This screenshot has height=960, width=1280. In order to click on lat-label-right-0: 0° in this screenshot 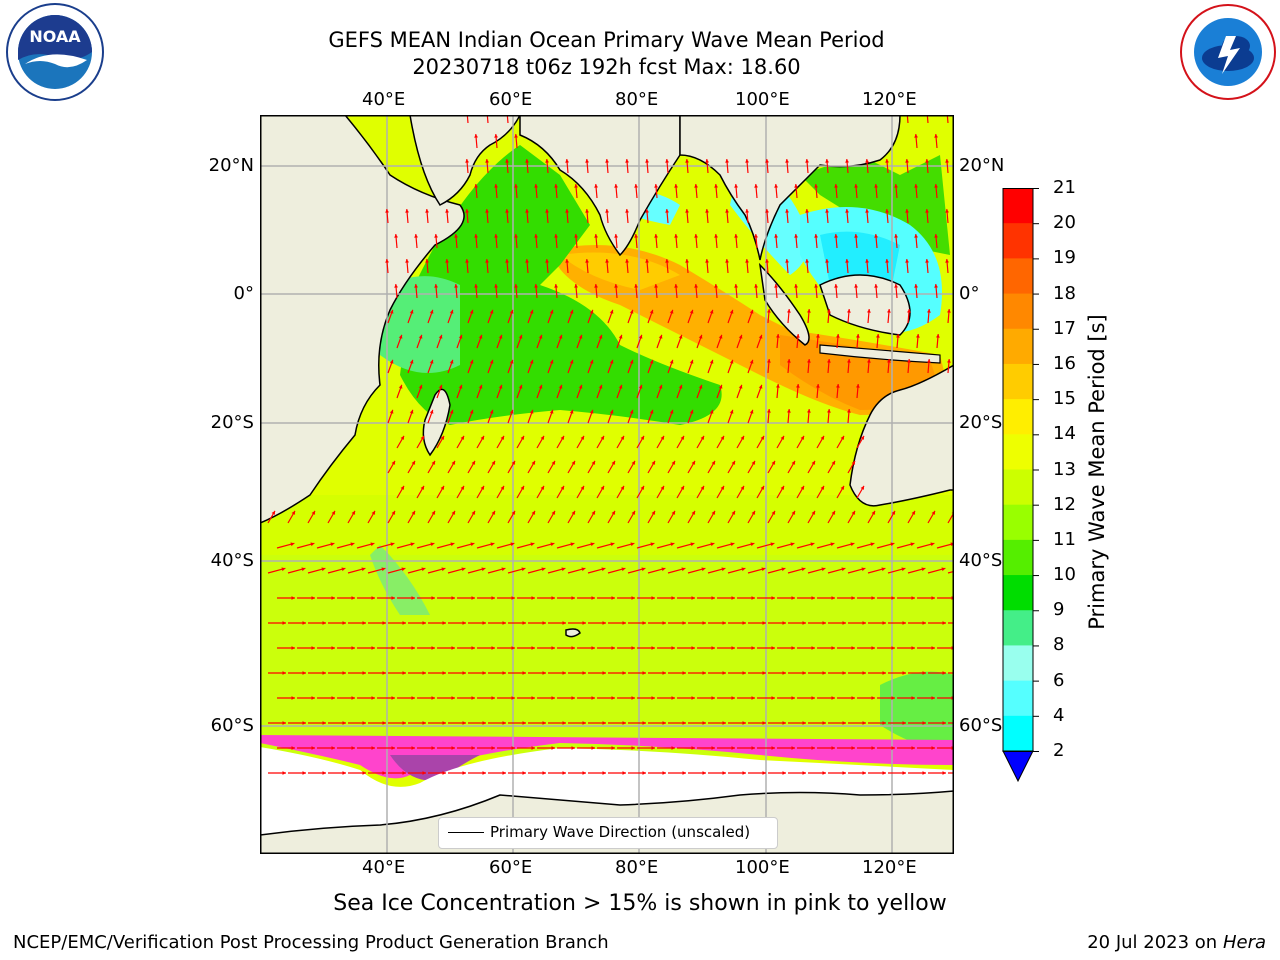, I will do `click(969, 293)`.